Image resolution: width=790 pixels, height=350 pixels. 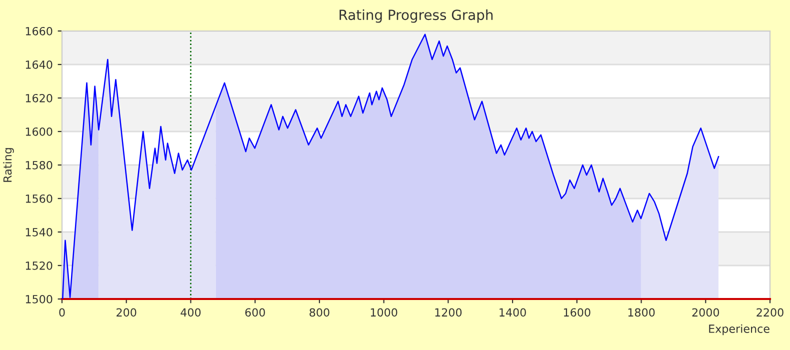 I want to click on y-tick-label: 1560, so click(x=39, y=198).